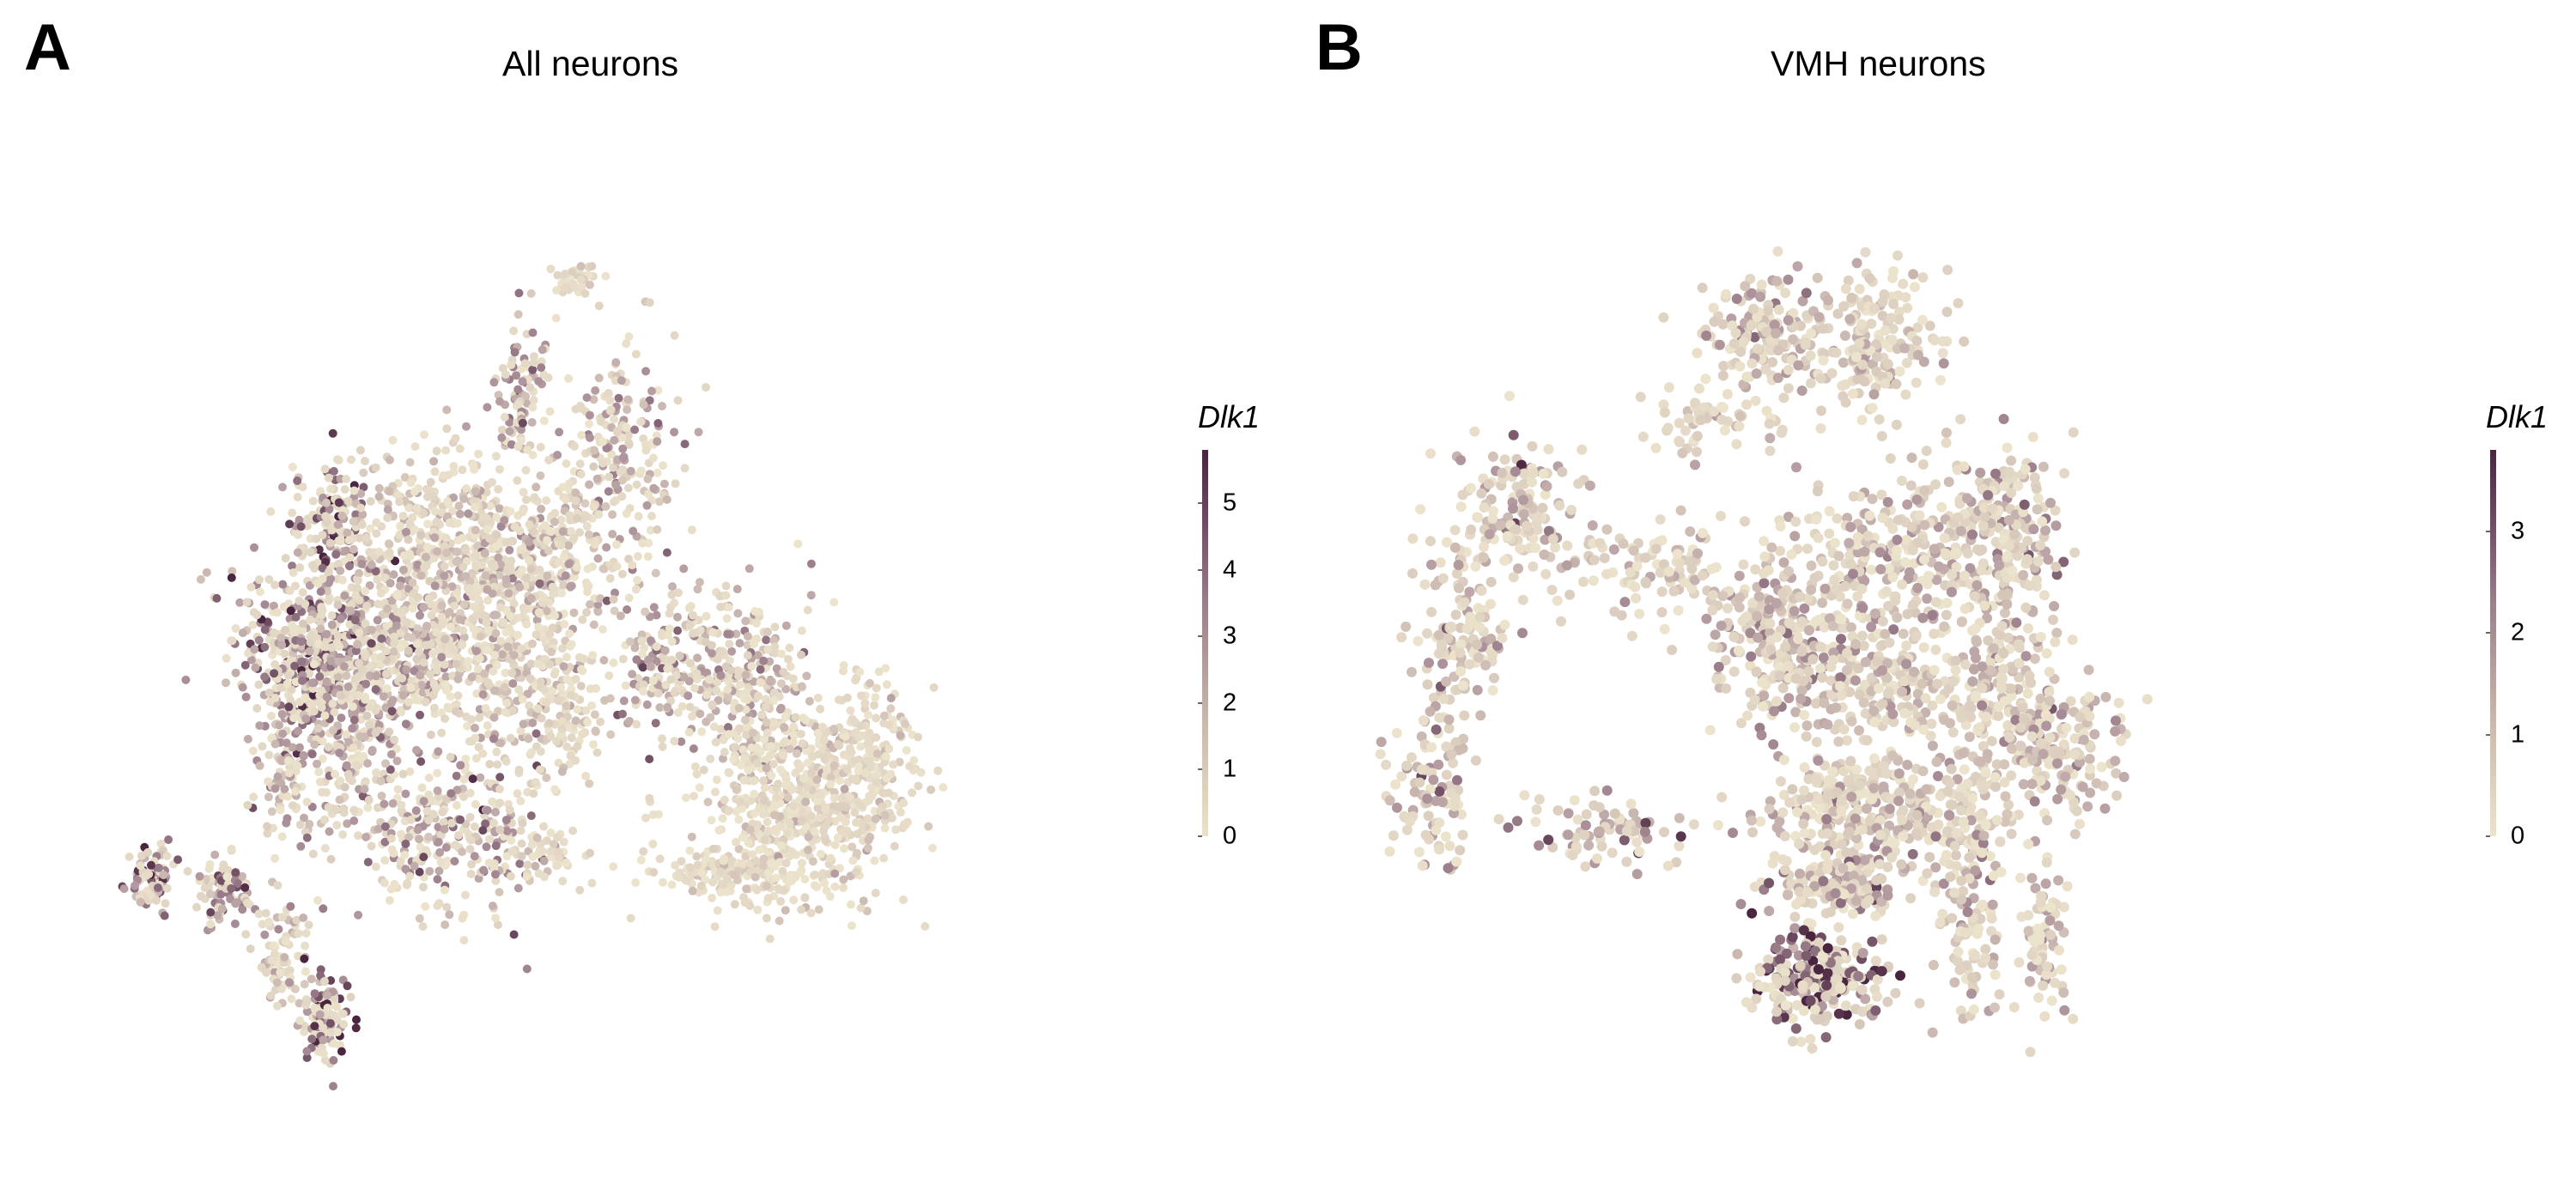  I want to click on legend-tick-label: 0, so click(1230, 836).